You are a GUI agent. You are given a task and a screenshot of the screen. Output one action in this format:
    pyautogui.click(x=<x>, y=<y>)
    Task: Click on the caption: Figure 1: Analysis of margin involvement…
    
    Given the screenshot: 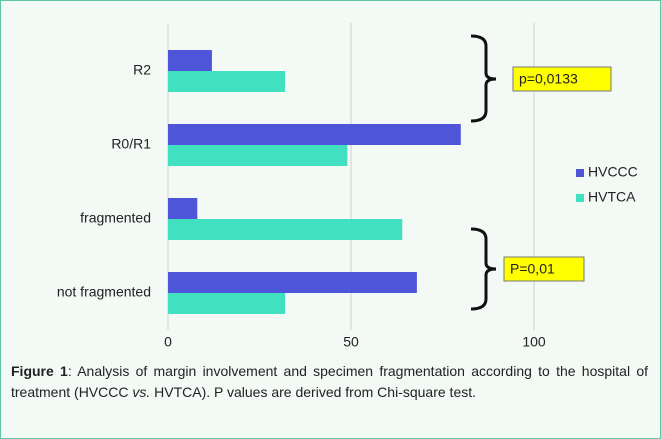 What is the action you would take?
    pyautogui.click(x=329, y=382)
    